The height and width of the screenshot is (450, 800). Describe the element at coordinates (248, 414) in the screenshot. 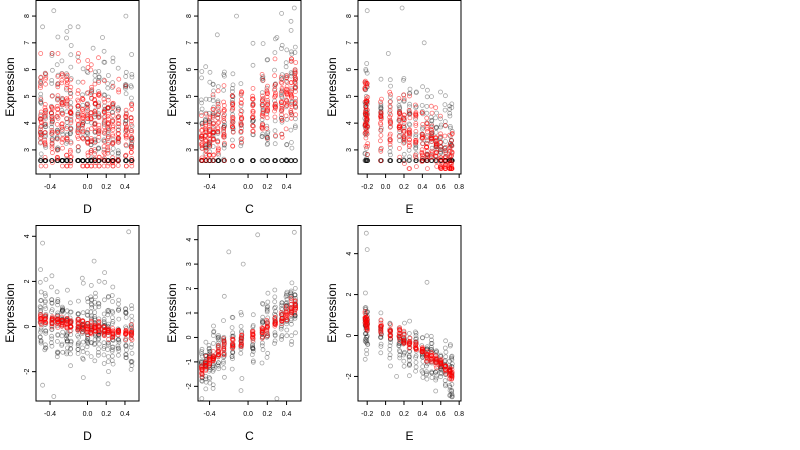

I see `x-tick-label: 0.0` at that location.